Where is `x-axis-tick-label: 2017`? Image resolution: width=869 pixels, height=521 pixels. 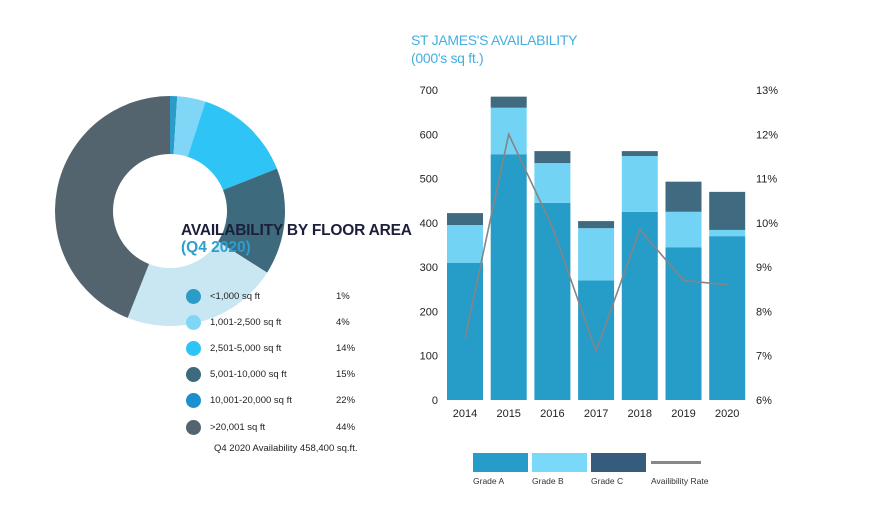 x-axis-tick-label: 2017 is located at coordinates (596, 414).